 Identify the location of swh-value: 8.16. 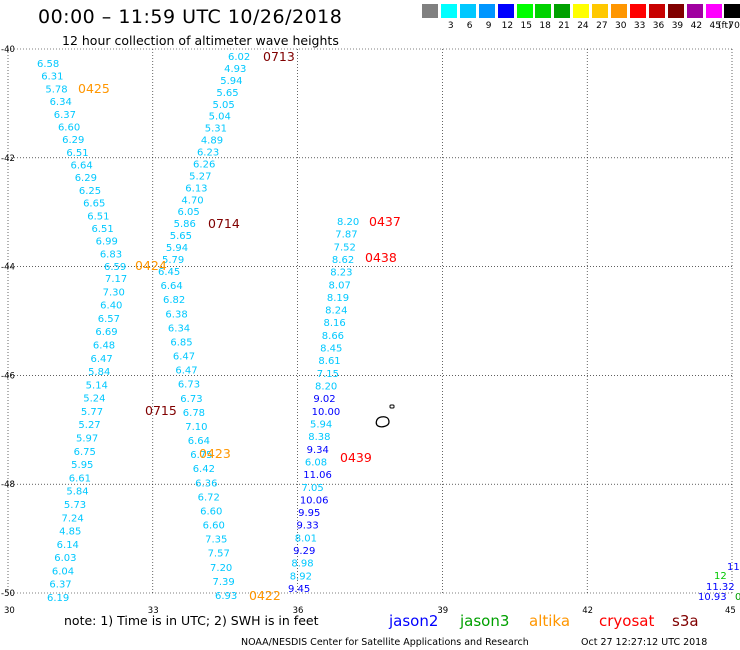
(334, 323).